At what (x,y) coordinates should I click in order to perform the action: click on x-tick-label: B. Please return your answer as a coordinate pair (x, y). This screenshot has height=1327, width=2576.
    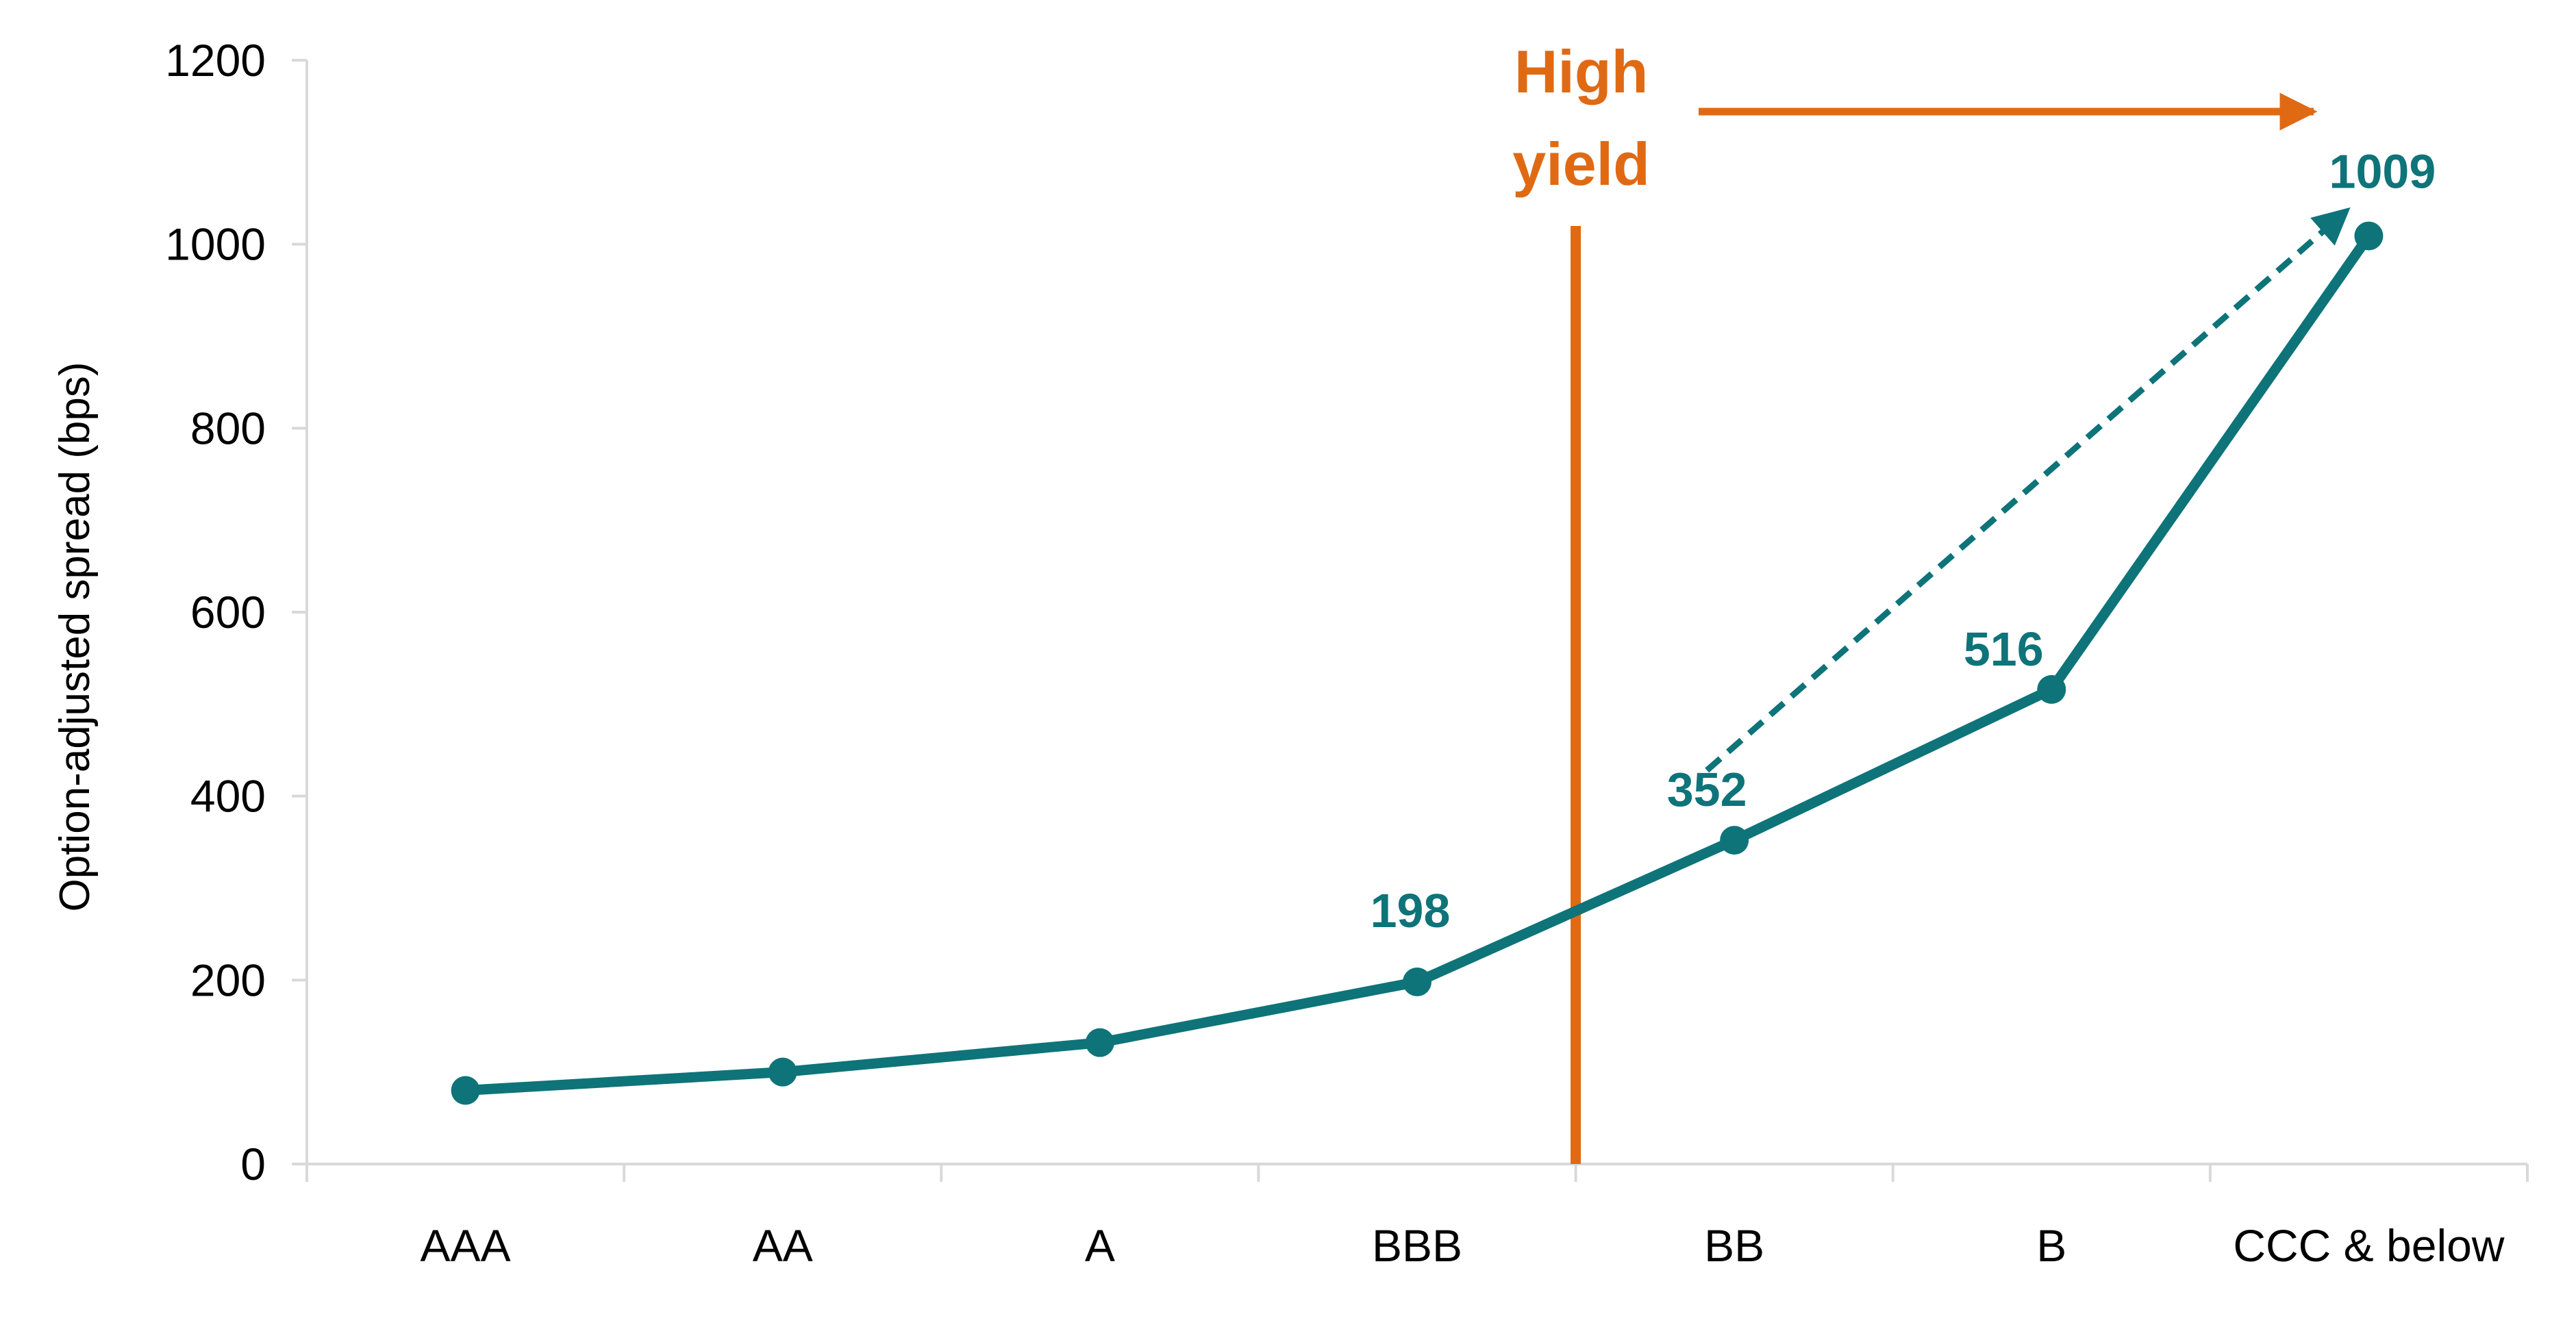
    Looking at the image, I should click on (2051, 1245).